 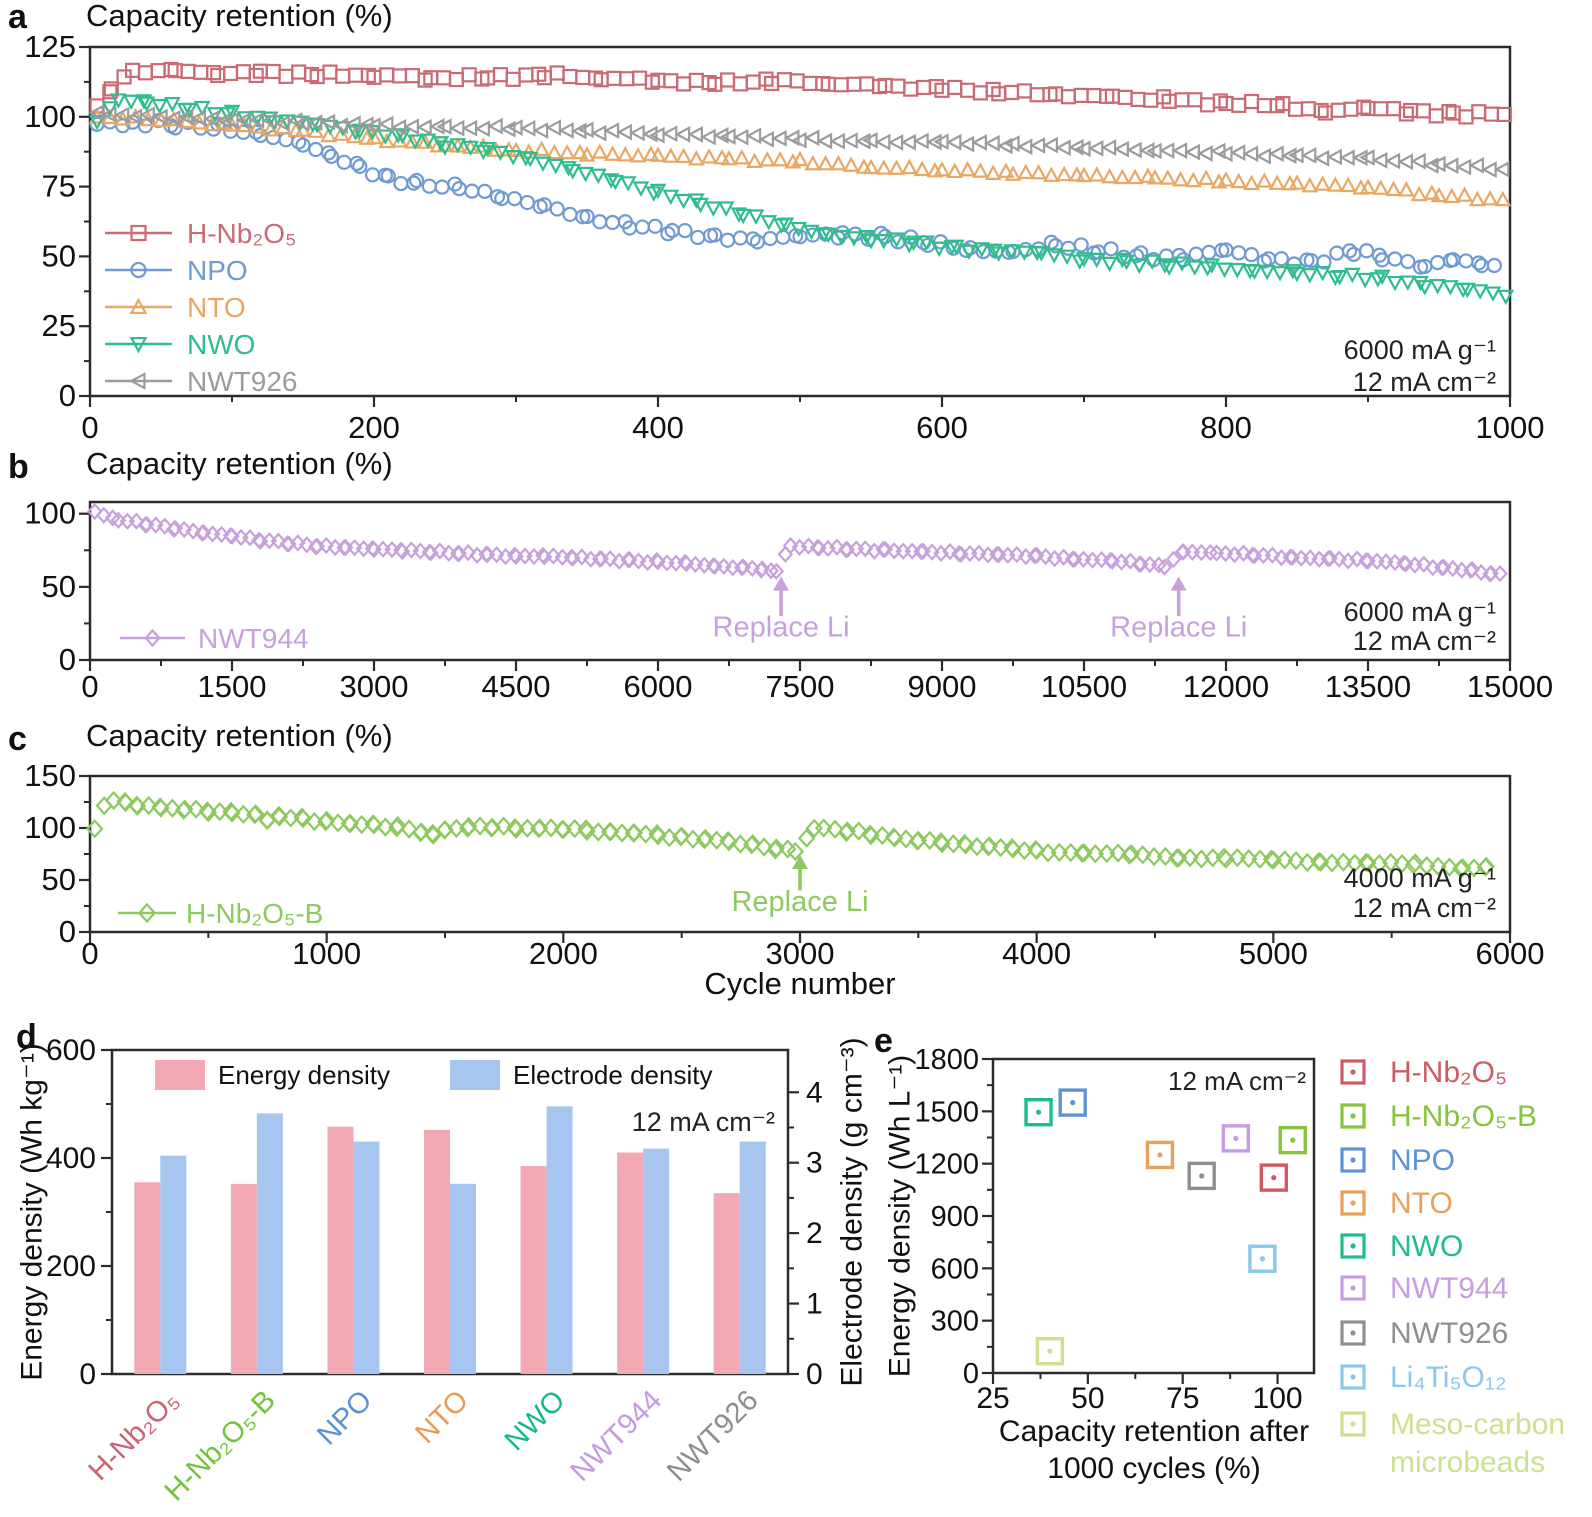 I want to click on svg-text: microbeads, so click(x=1467, y=1462).